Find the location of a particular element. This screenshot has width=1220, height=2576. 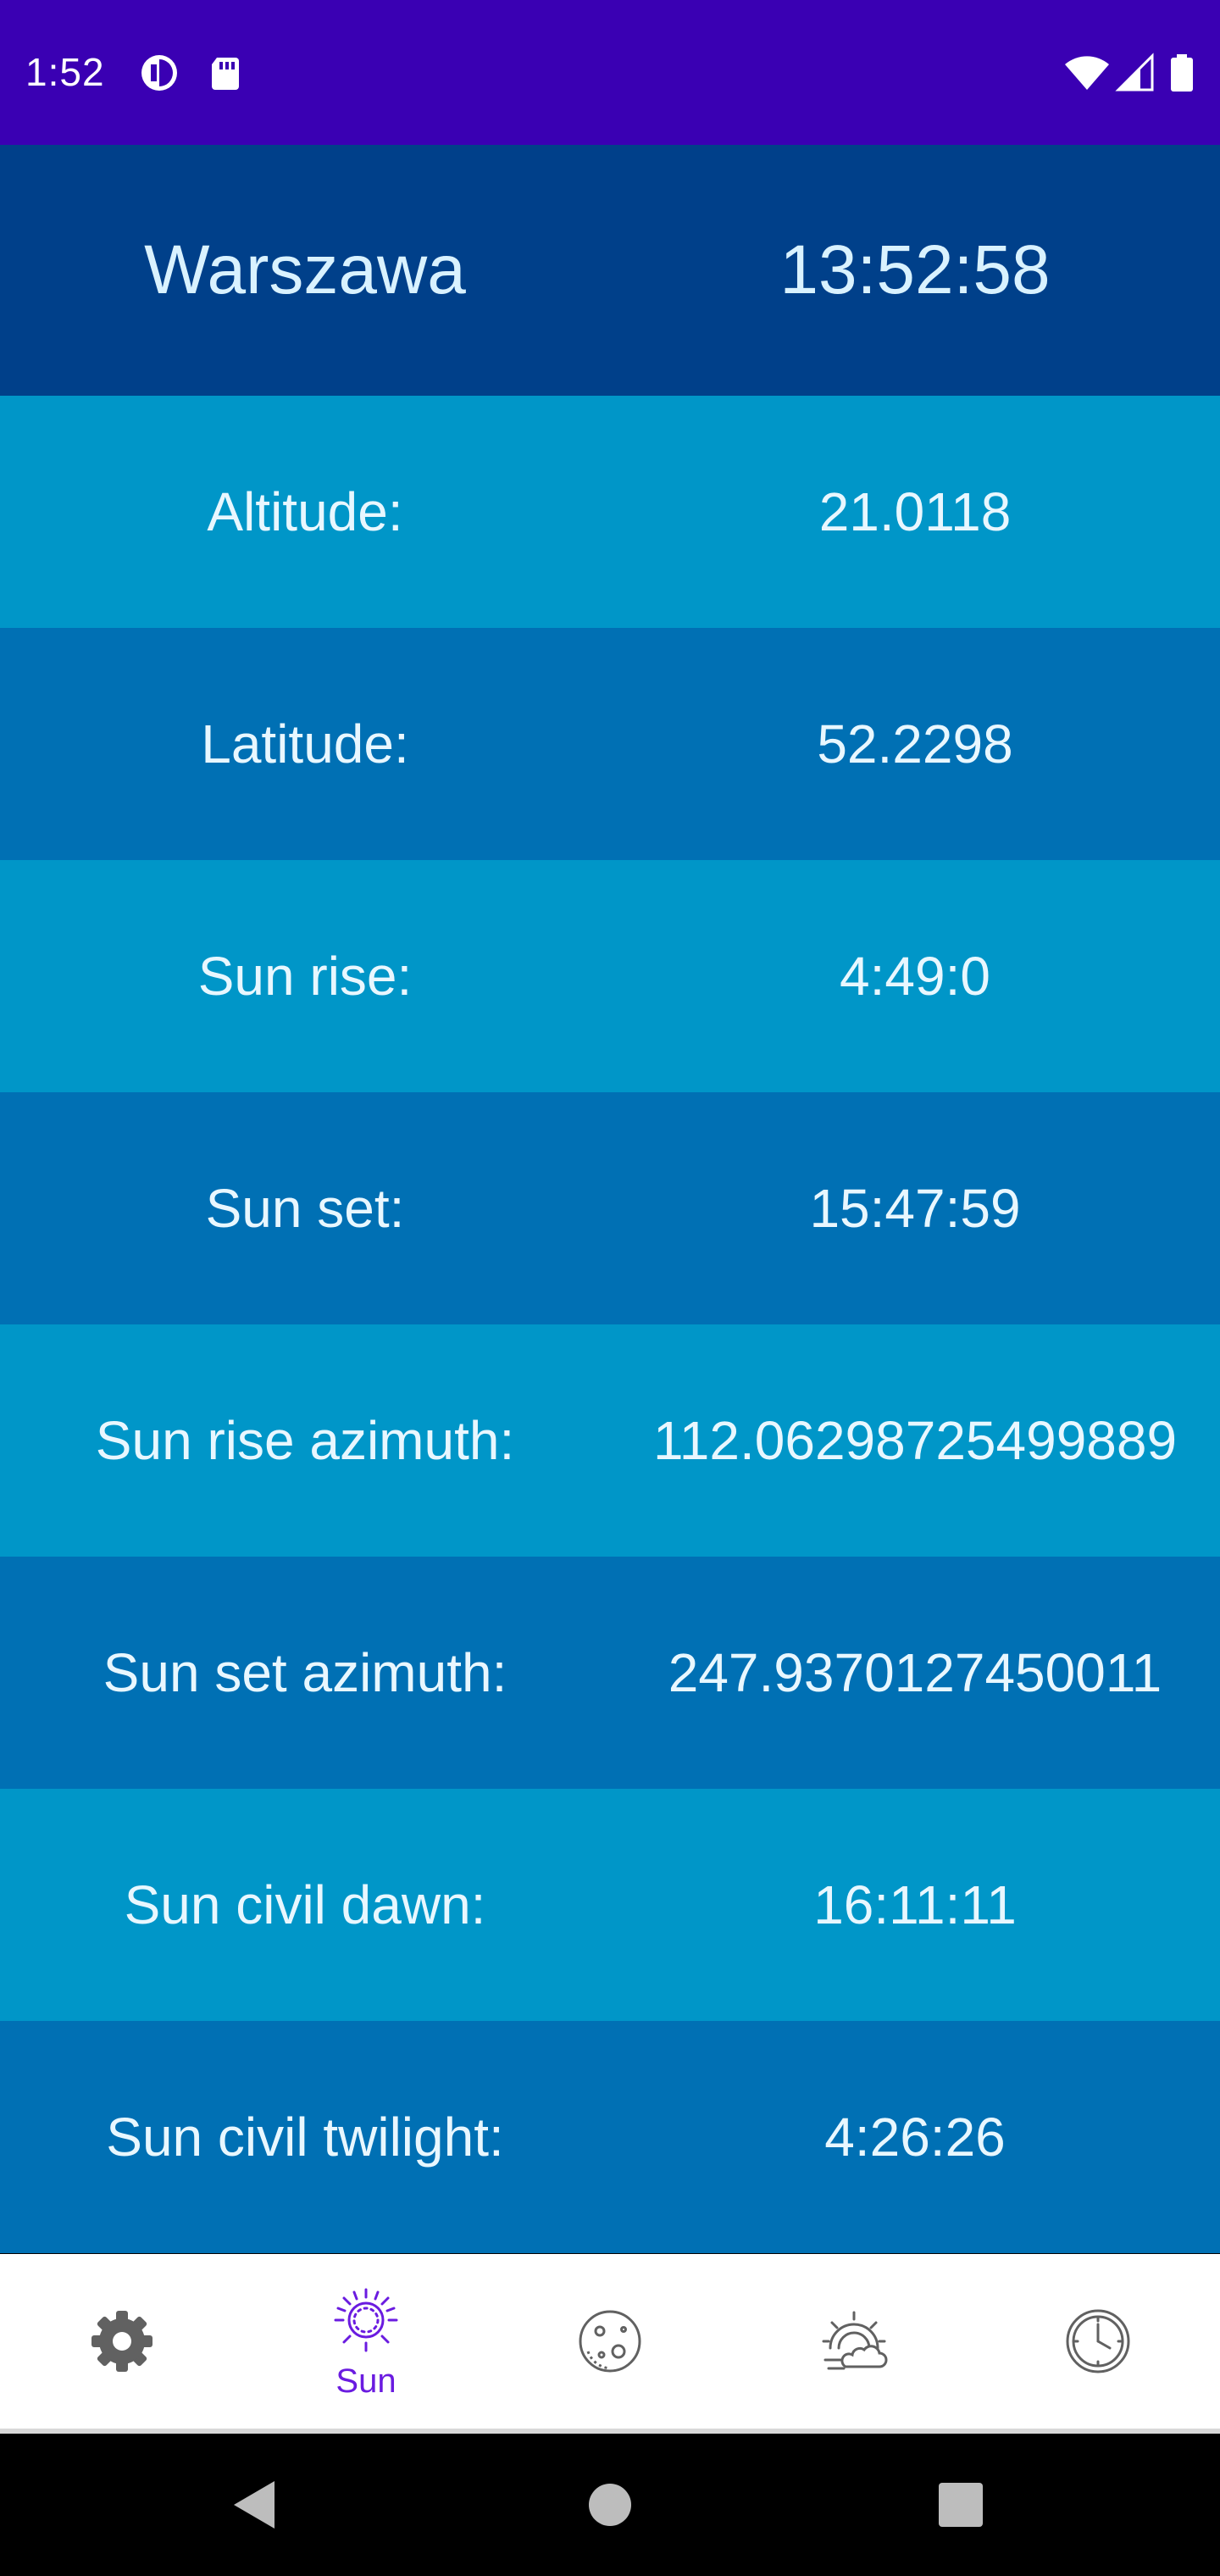

nav-item-weather is located at coordinates (854, 2341).